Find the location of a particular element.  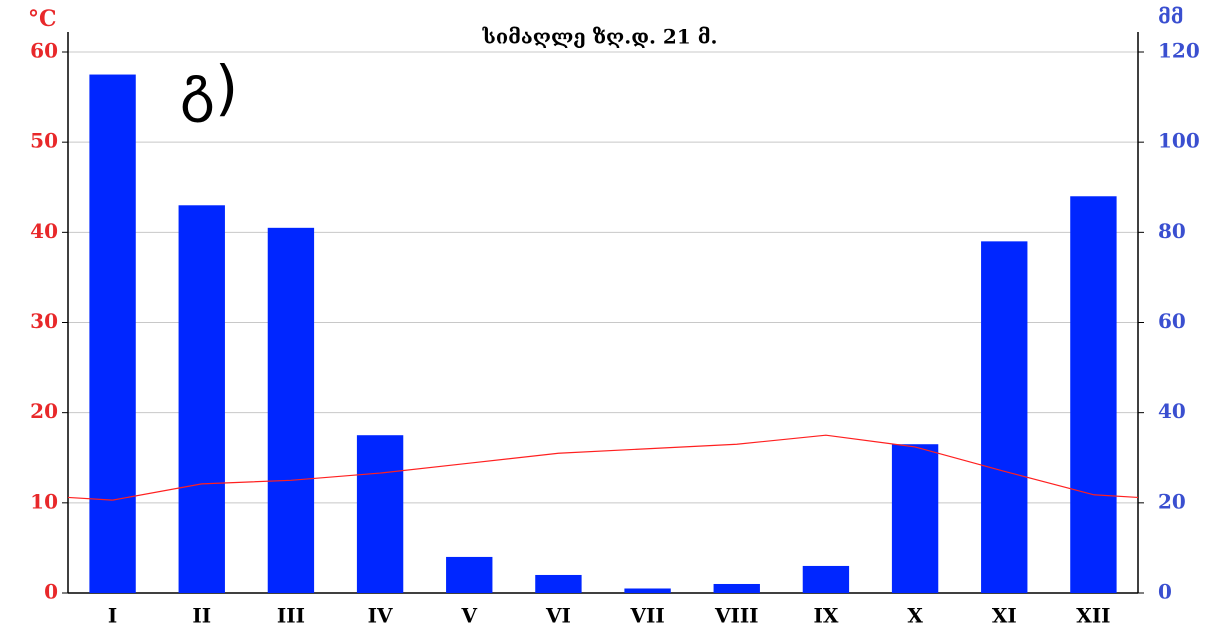

y-tick-label: 30 is located at coordinates (44, 321).